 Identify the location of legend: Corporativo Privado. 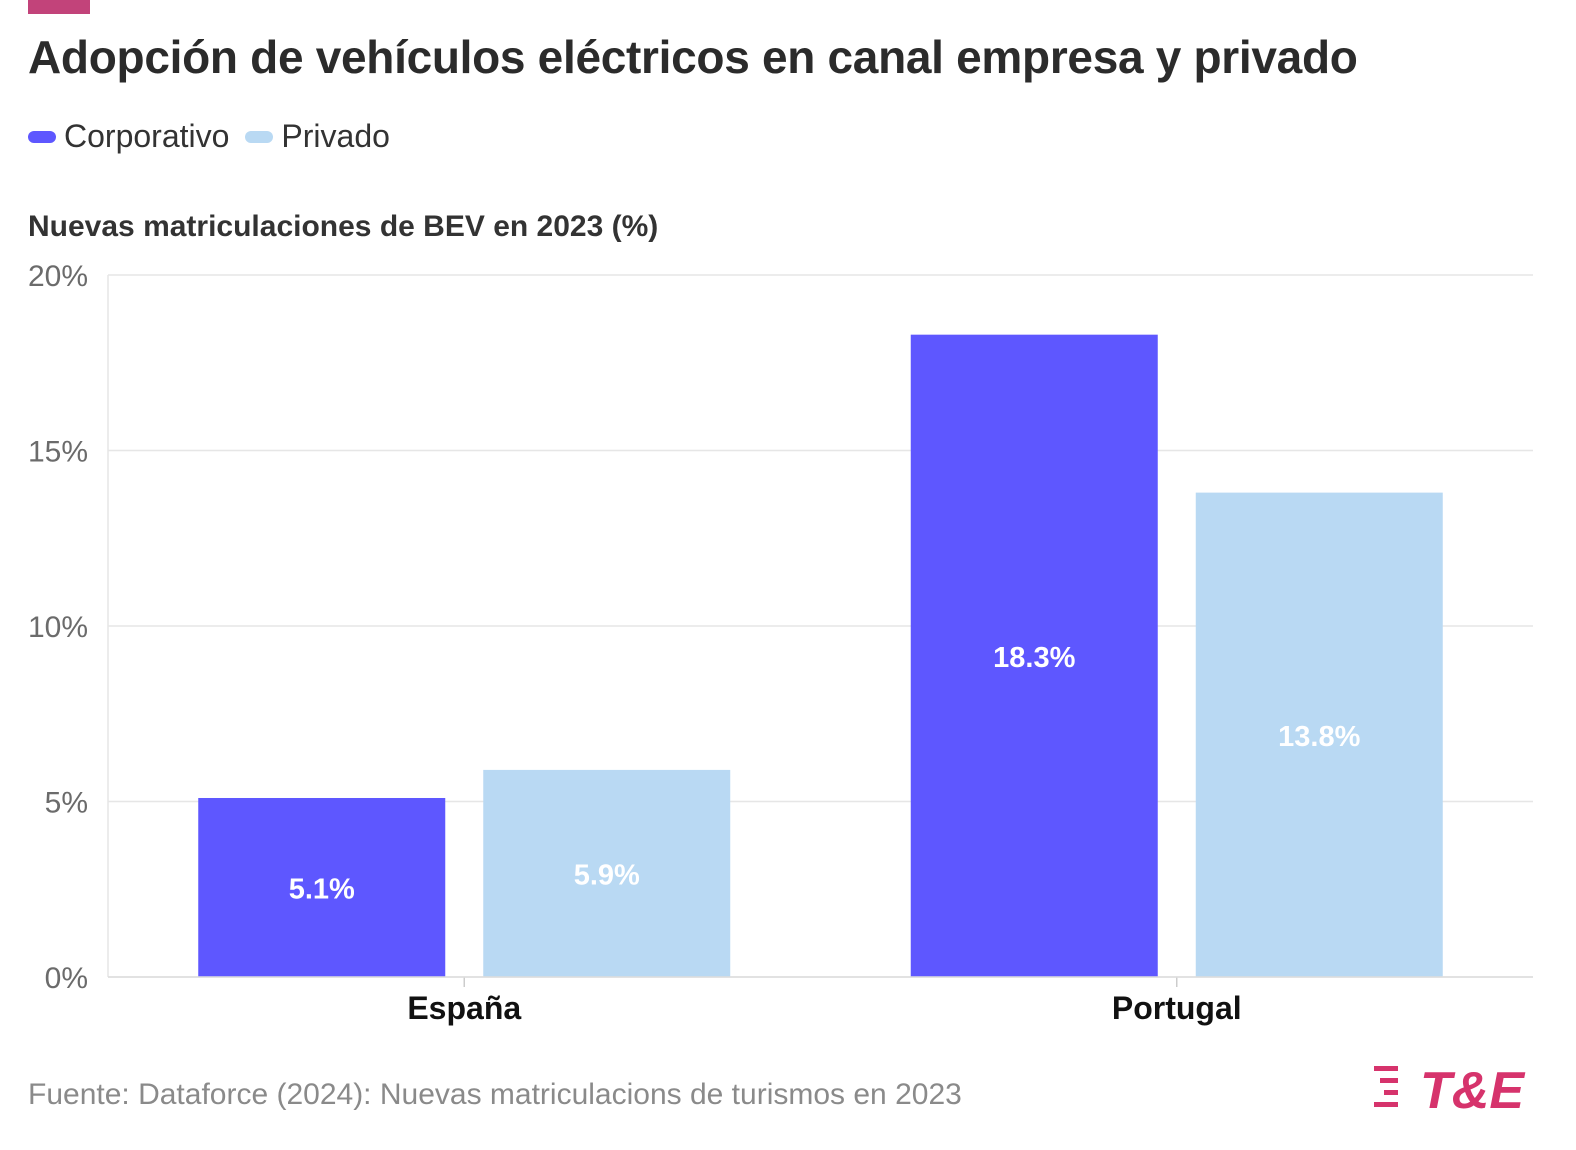
(217, 136).